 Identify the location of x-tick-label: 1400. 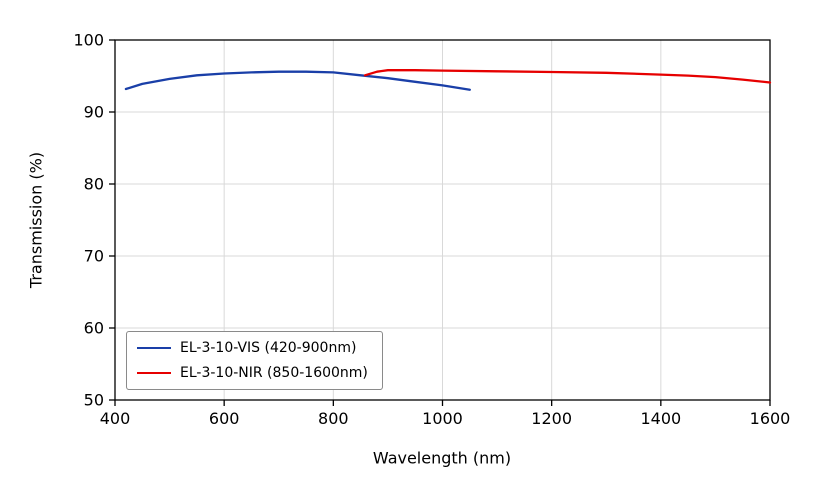
(660, 418).